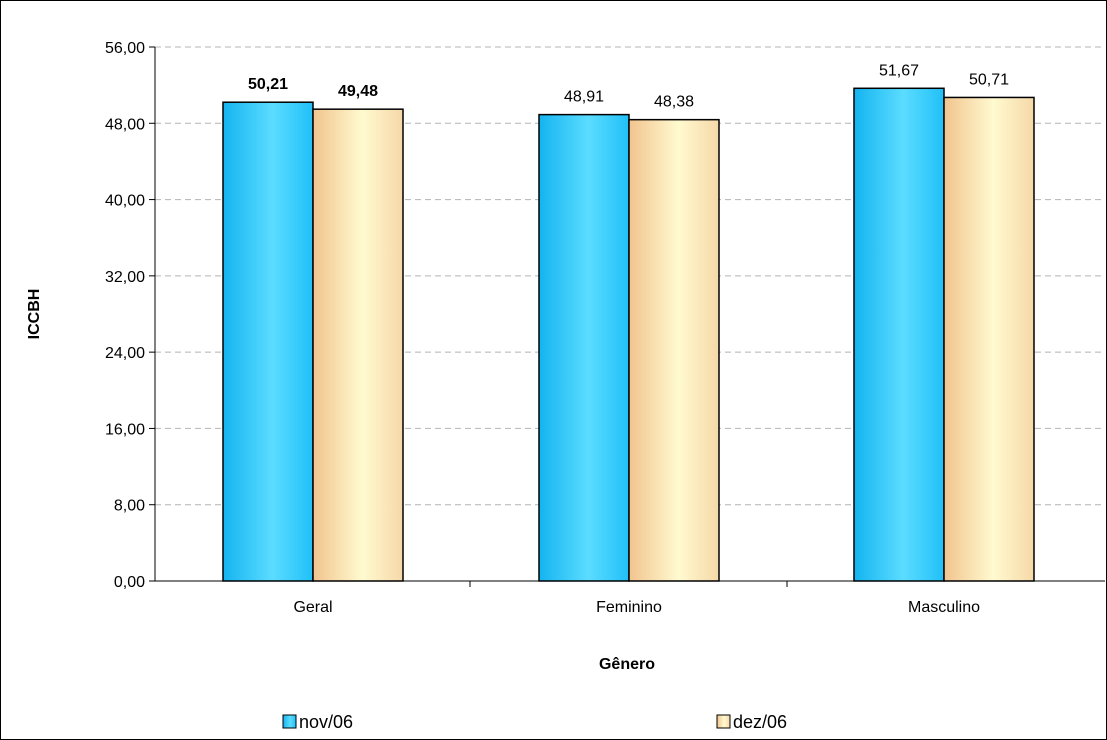  Describe the element at coordinates (125, 201) in the screenshot. I see `y-tick-label: 40,00` at that location.